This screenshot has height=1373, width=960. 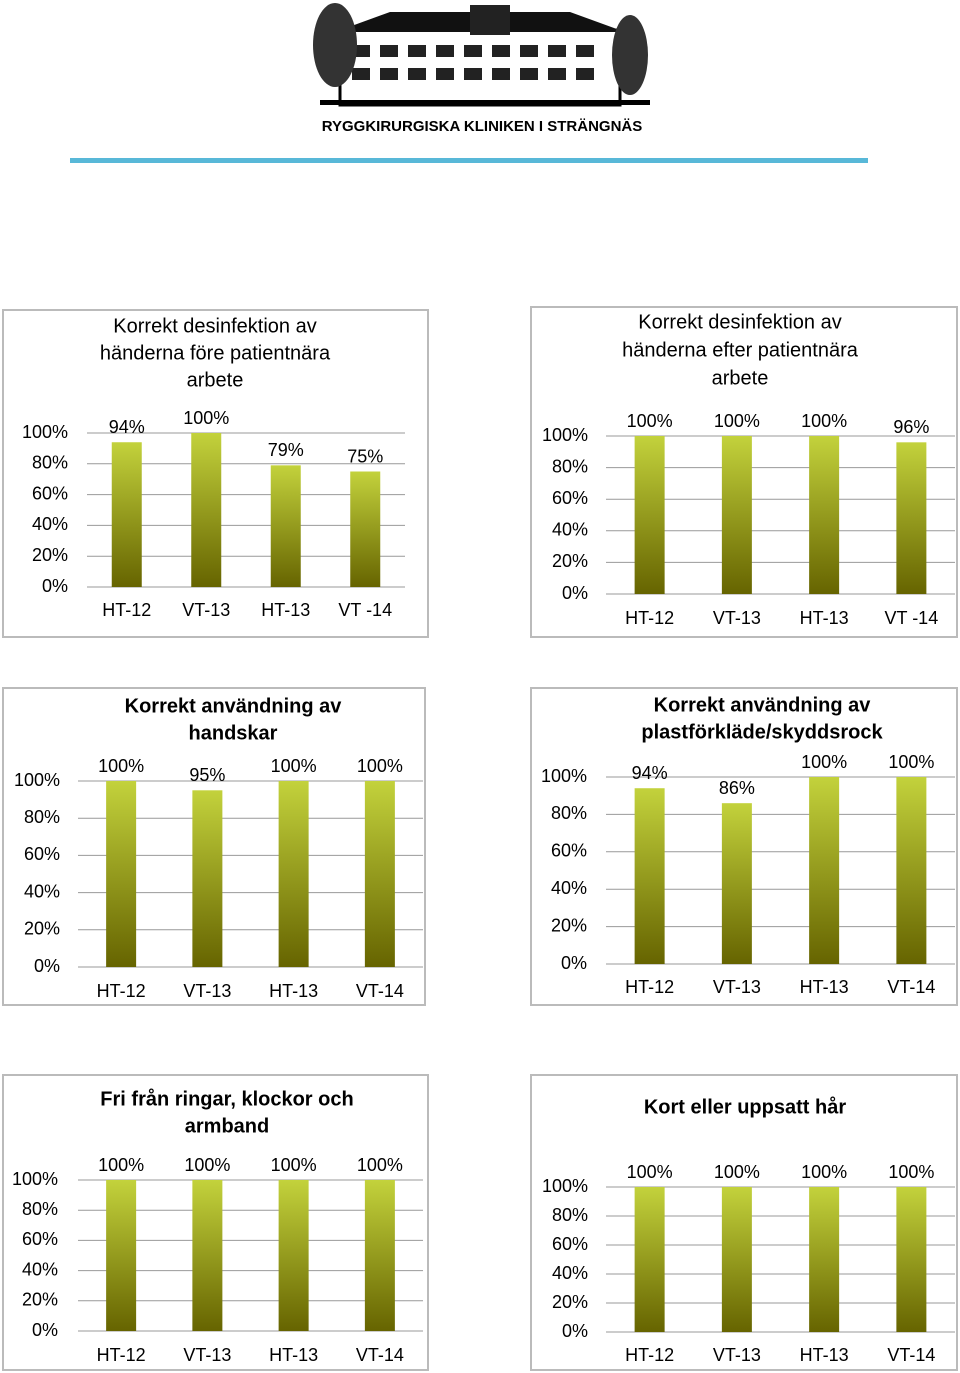 What do you see at coordinates (745, 1106) in the screenshot?
I see `chart-title: Kort eller uppsatt hår` at bounding box center [745, 1106].